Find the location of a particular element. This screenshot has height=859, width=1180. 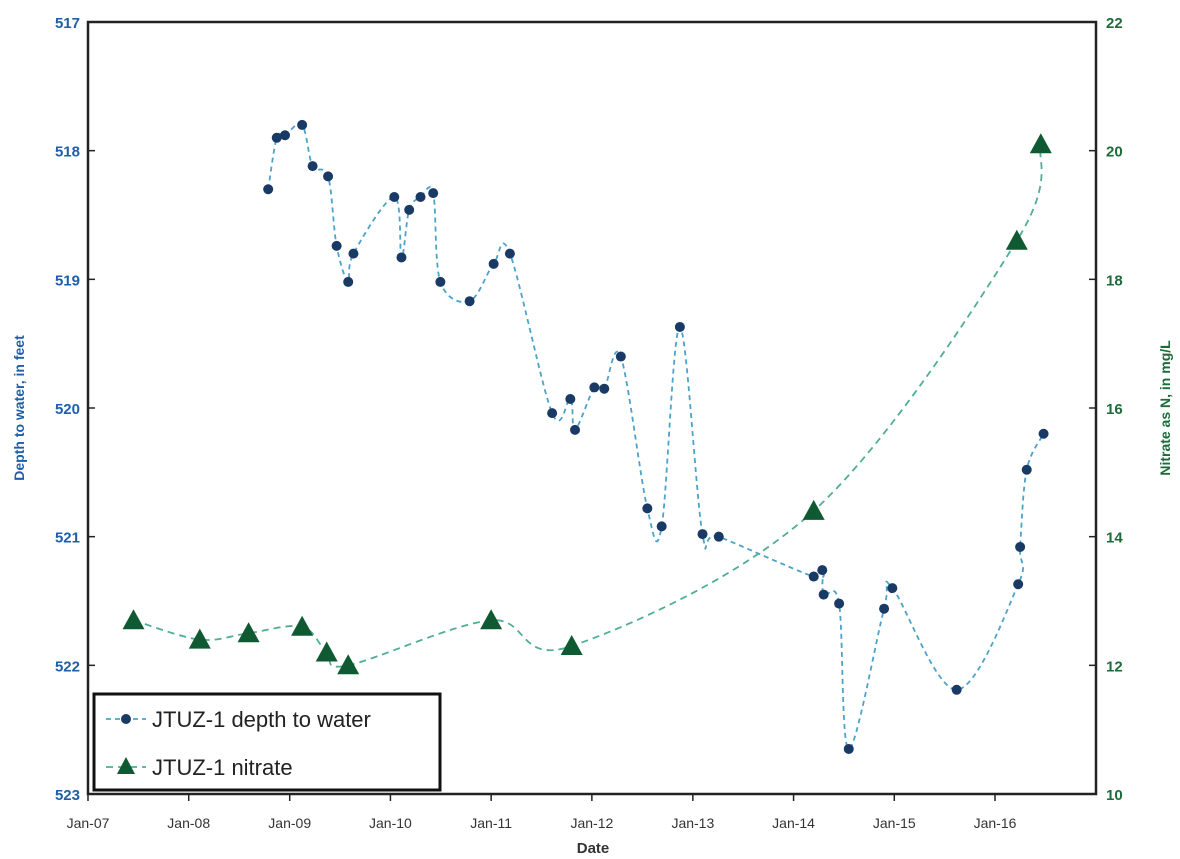

legend-marker-nitrate is located at coordinates (126, 765).